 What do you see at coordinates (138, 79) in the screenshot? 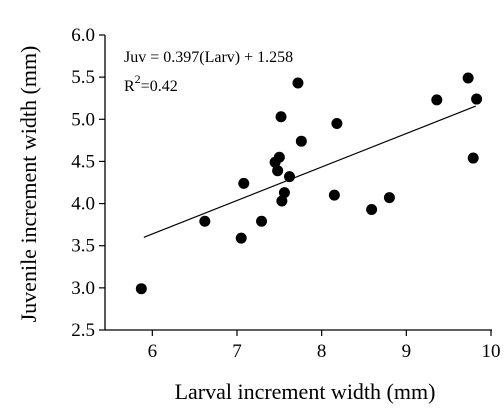
I see `r-squared-superscript: 2` at bounding box center [138, 79].